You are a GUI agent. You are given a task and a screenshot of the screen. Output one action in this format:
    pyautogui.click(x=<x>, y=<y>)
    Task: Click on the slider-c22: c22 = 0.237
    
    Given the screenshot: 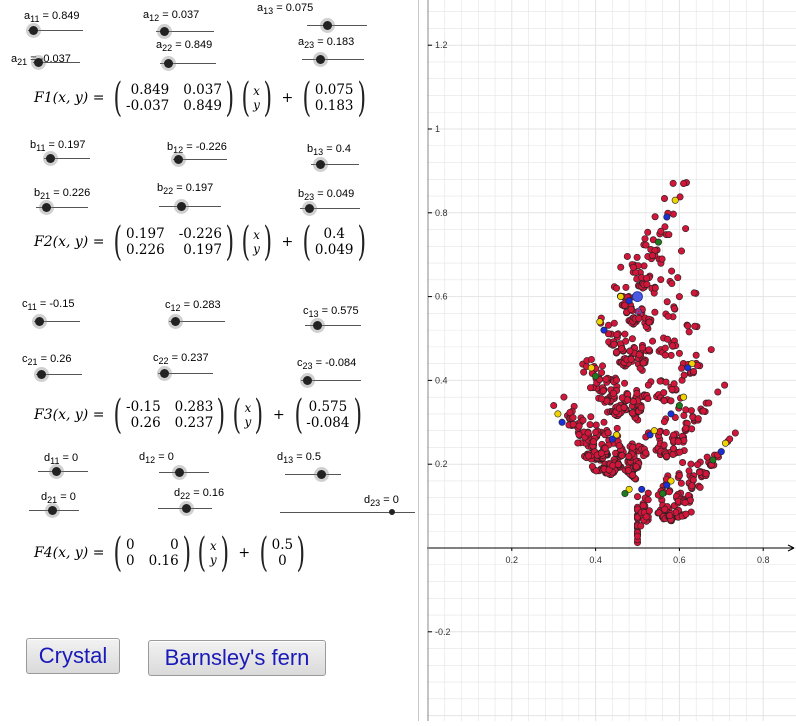 What is the action you would take?
    pyautogui.click(x=198, y=369)
    